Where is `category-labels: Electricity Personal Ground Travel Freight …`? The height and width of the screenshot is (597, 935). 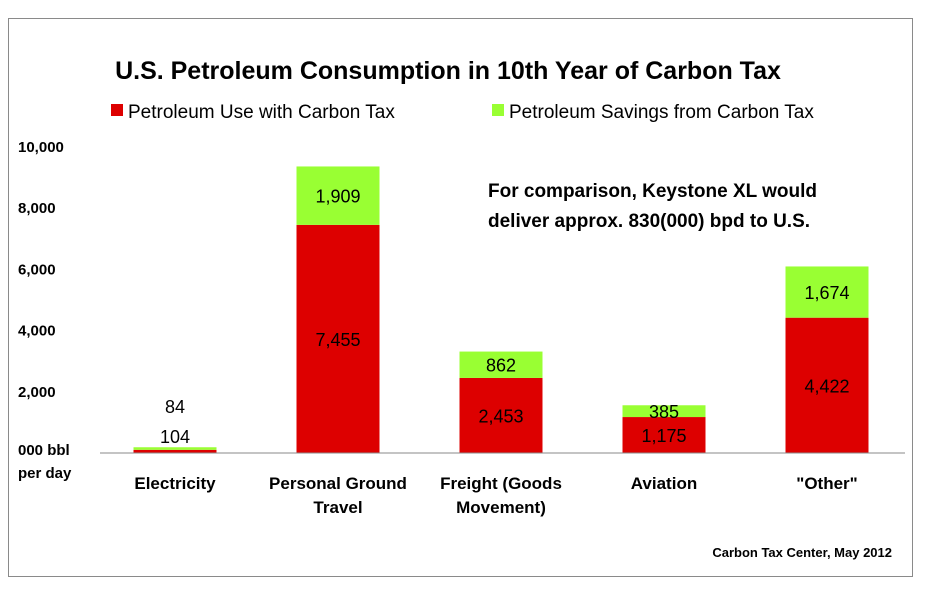 category-labels: Electricity Personal Ground Travel Freight … is located at coordinates (495, 495).